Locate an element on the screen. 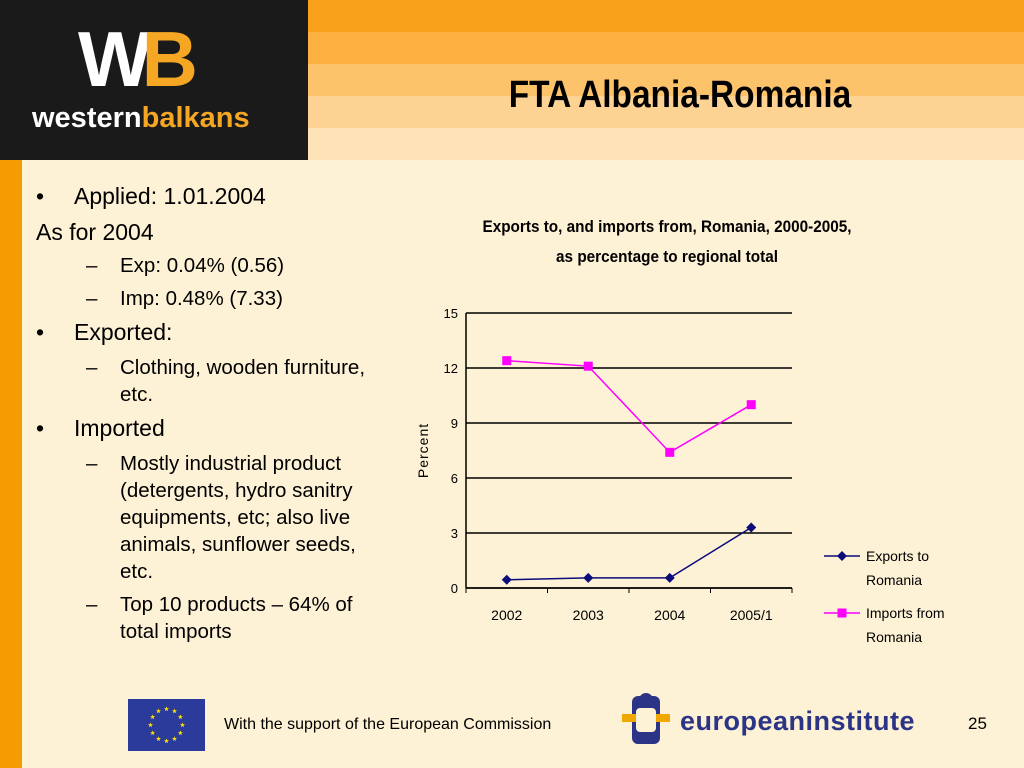 This screenshot has width=1024, height=768. left-accent-strip is located at coordinates (11, 464).